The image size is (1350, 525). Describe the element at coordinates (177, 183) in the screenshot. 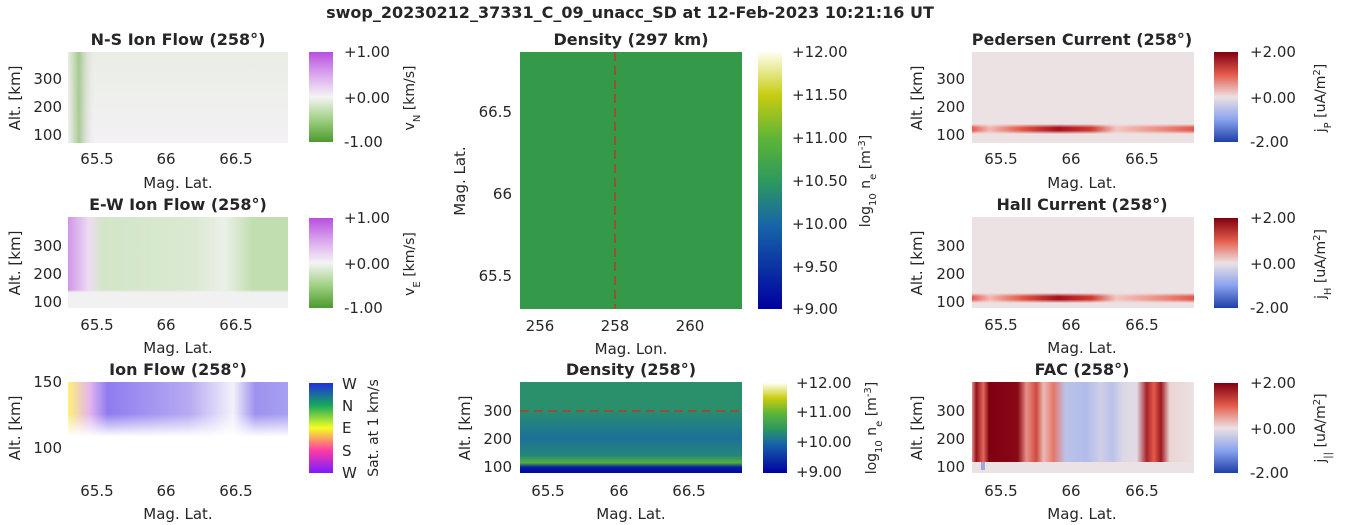

I see `ns-xlabel: Mag. Lat.` at that location.